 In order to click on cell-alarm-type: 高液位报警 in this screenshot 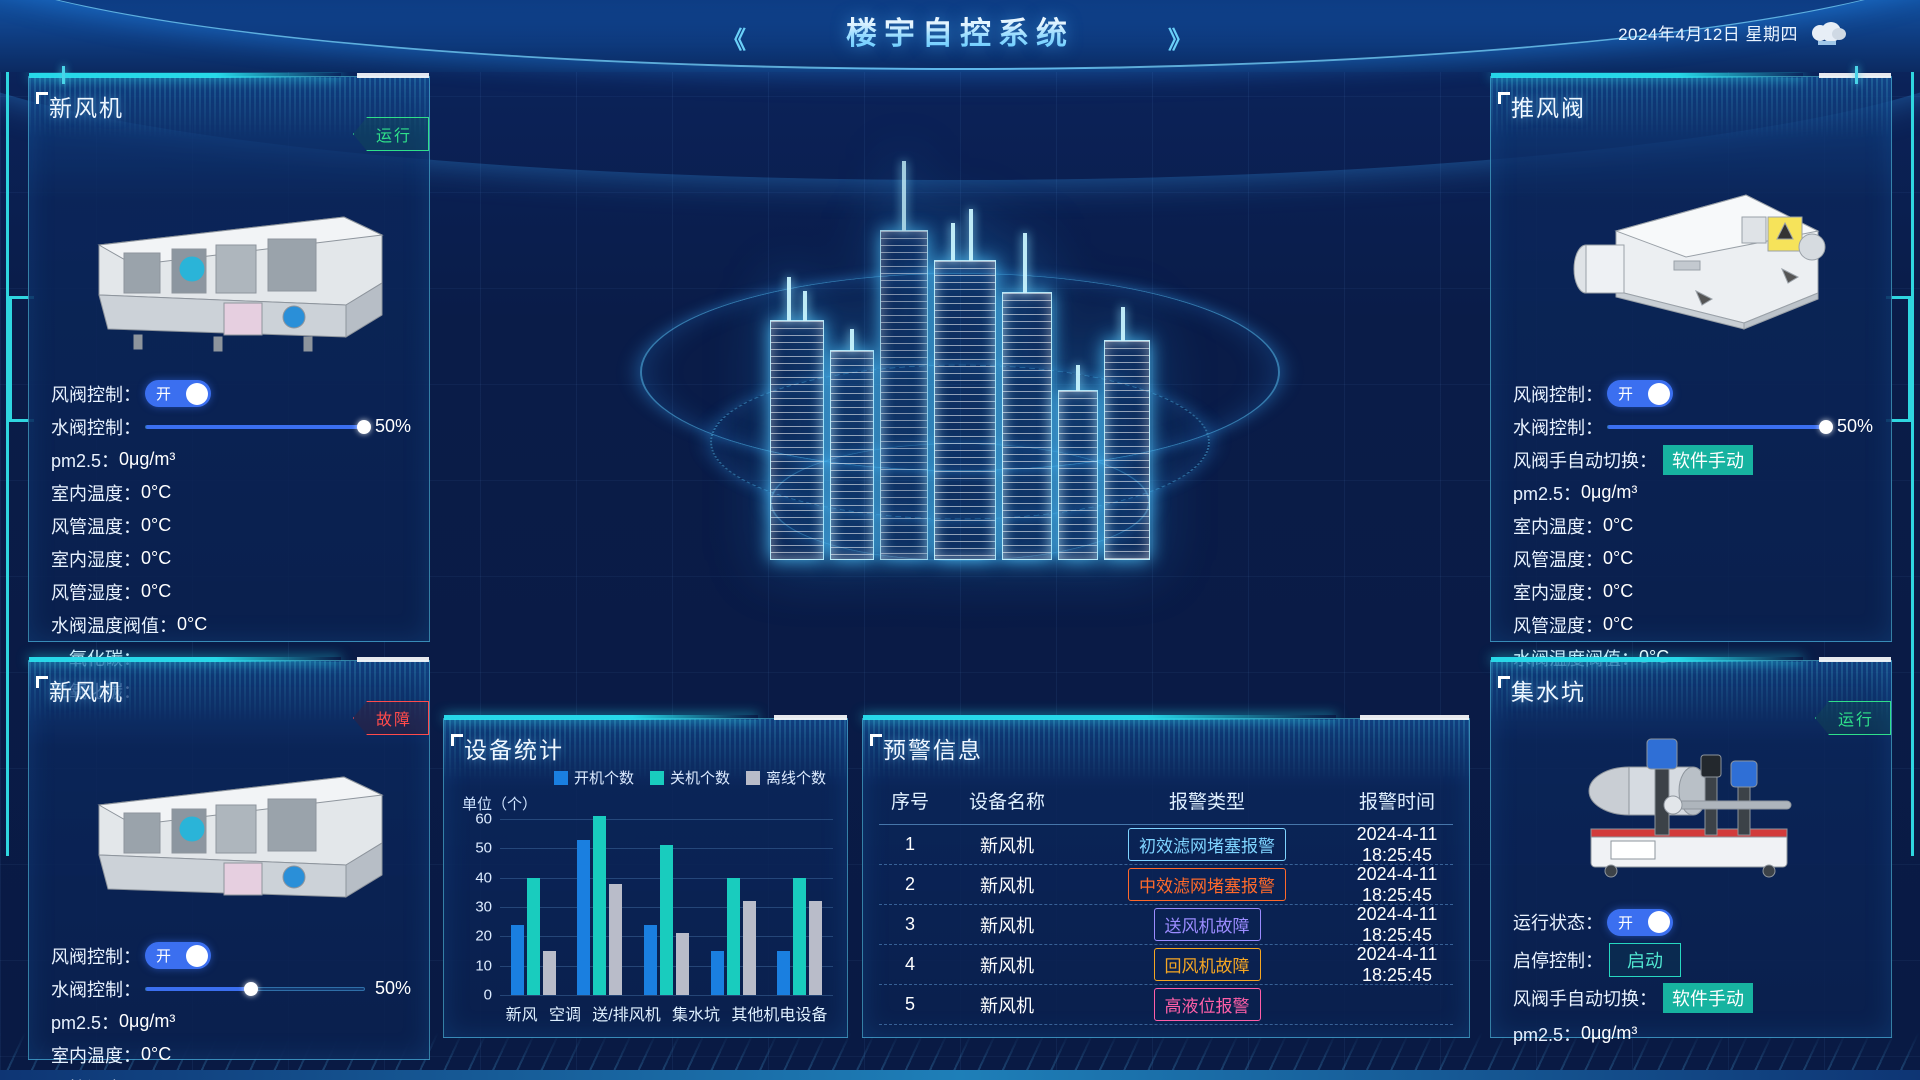, I will do `click(1207, 1004)`.